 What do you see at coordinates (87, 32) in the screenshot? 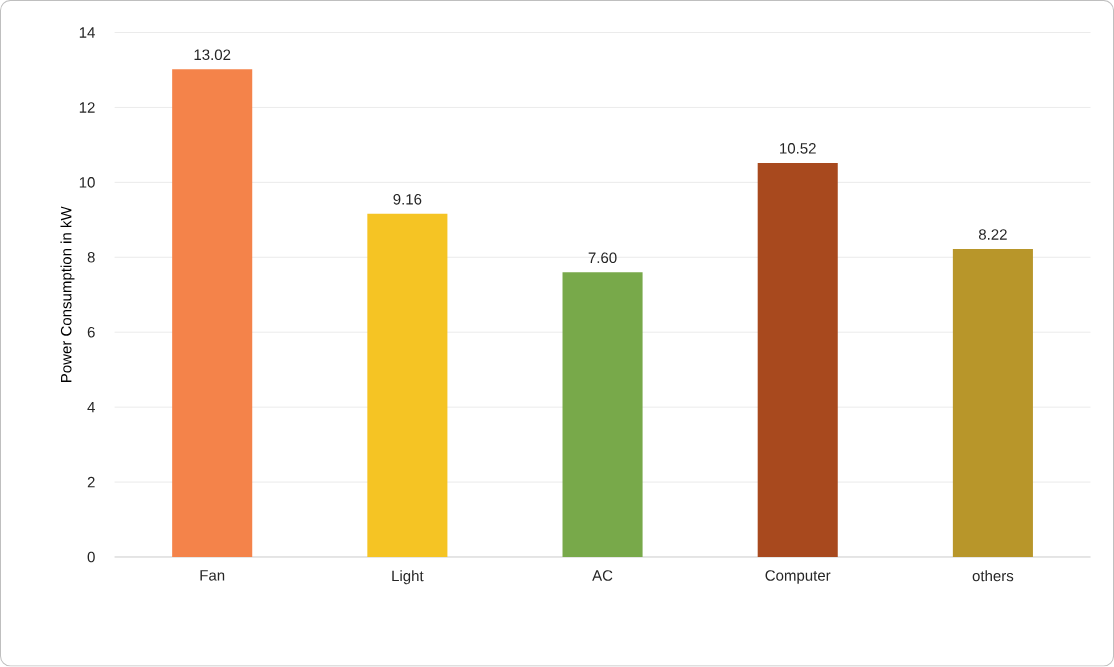
I see `y-tick-label: 14` at bounding box center [87, 32].